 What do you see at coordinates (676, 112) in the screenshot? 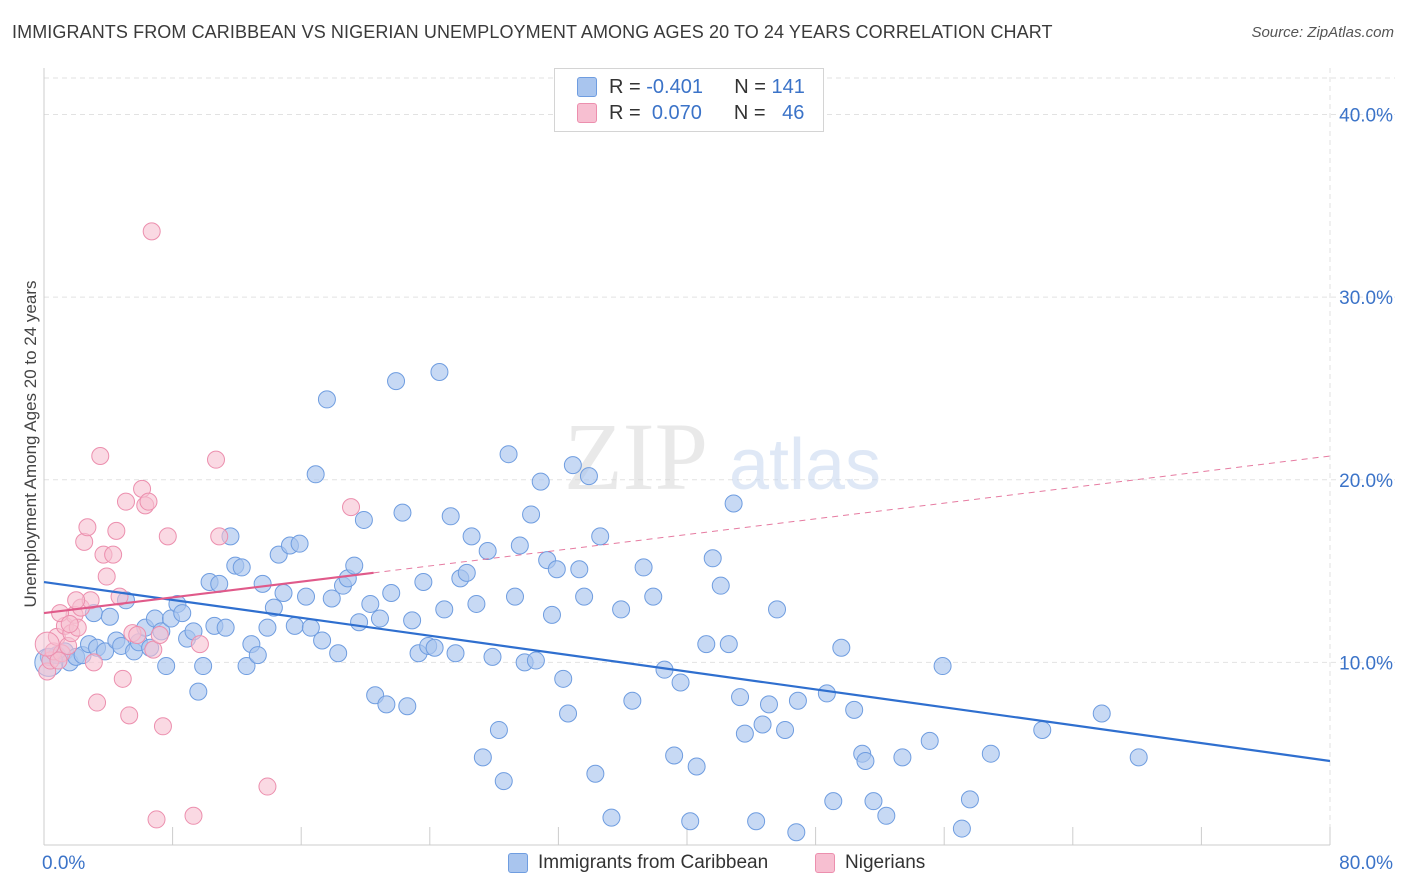
I see `legend-r-value: 0.070` at bounding box center [676, 112].